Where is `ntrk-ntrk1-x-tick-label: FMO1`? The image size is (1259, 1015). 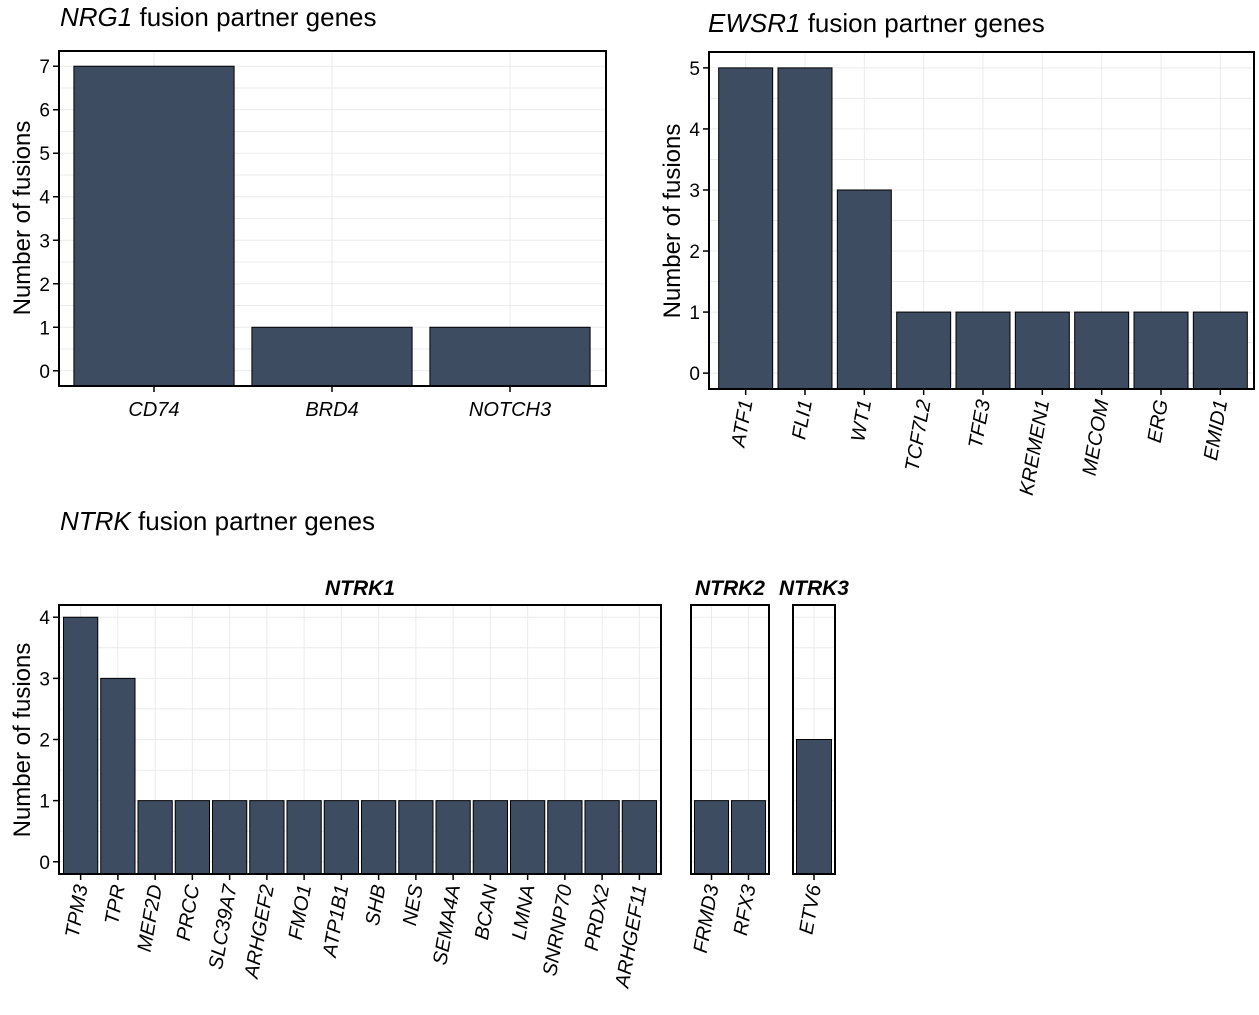 ntrk-ntrk1-x-tick-label: FMO1 is located at coordinates (300, 912).